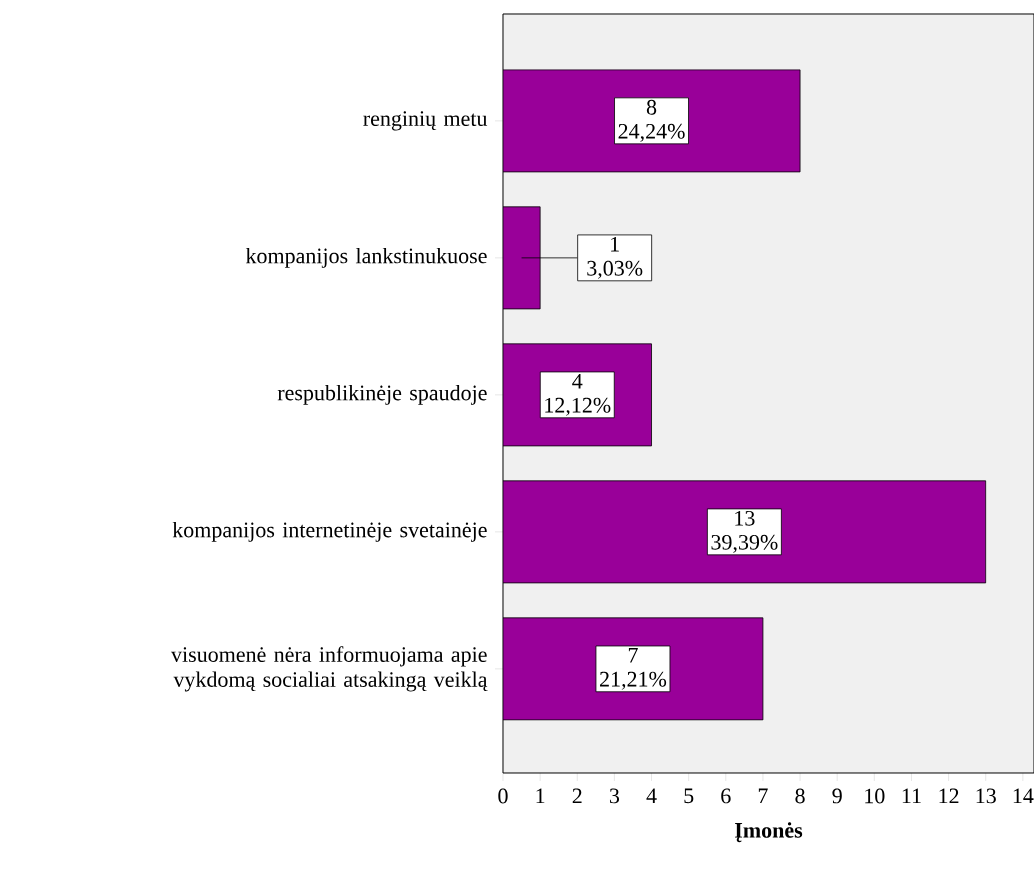 The height and width of the screenshot is (870, 1034). Describe the element at coordinates (382, 394) in the screenshot. I see `y-tick-label: respublikinėje spaudoje` at that location.